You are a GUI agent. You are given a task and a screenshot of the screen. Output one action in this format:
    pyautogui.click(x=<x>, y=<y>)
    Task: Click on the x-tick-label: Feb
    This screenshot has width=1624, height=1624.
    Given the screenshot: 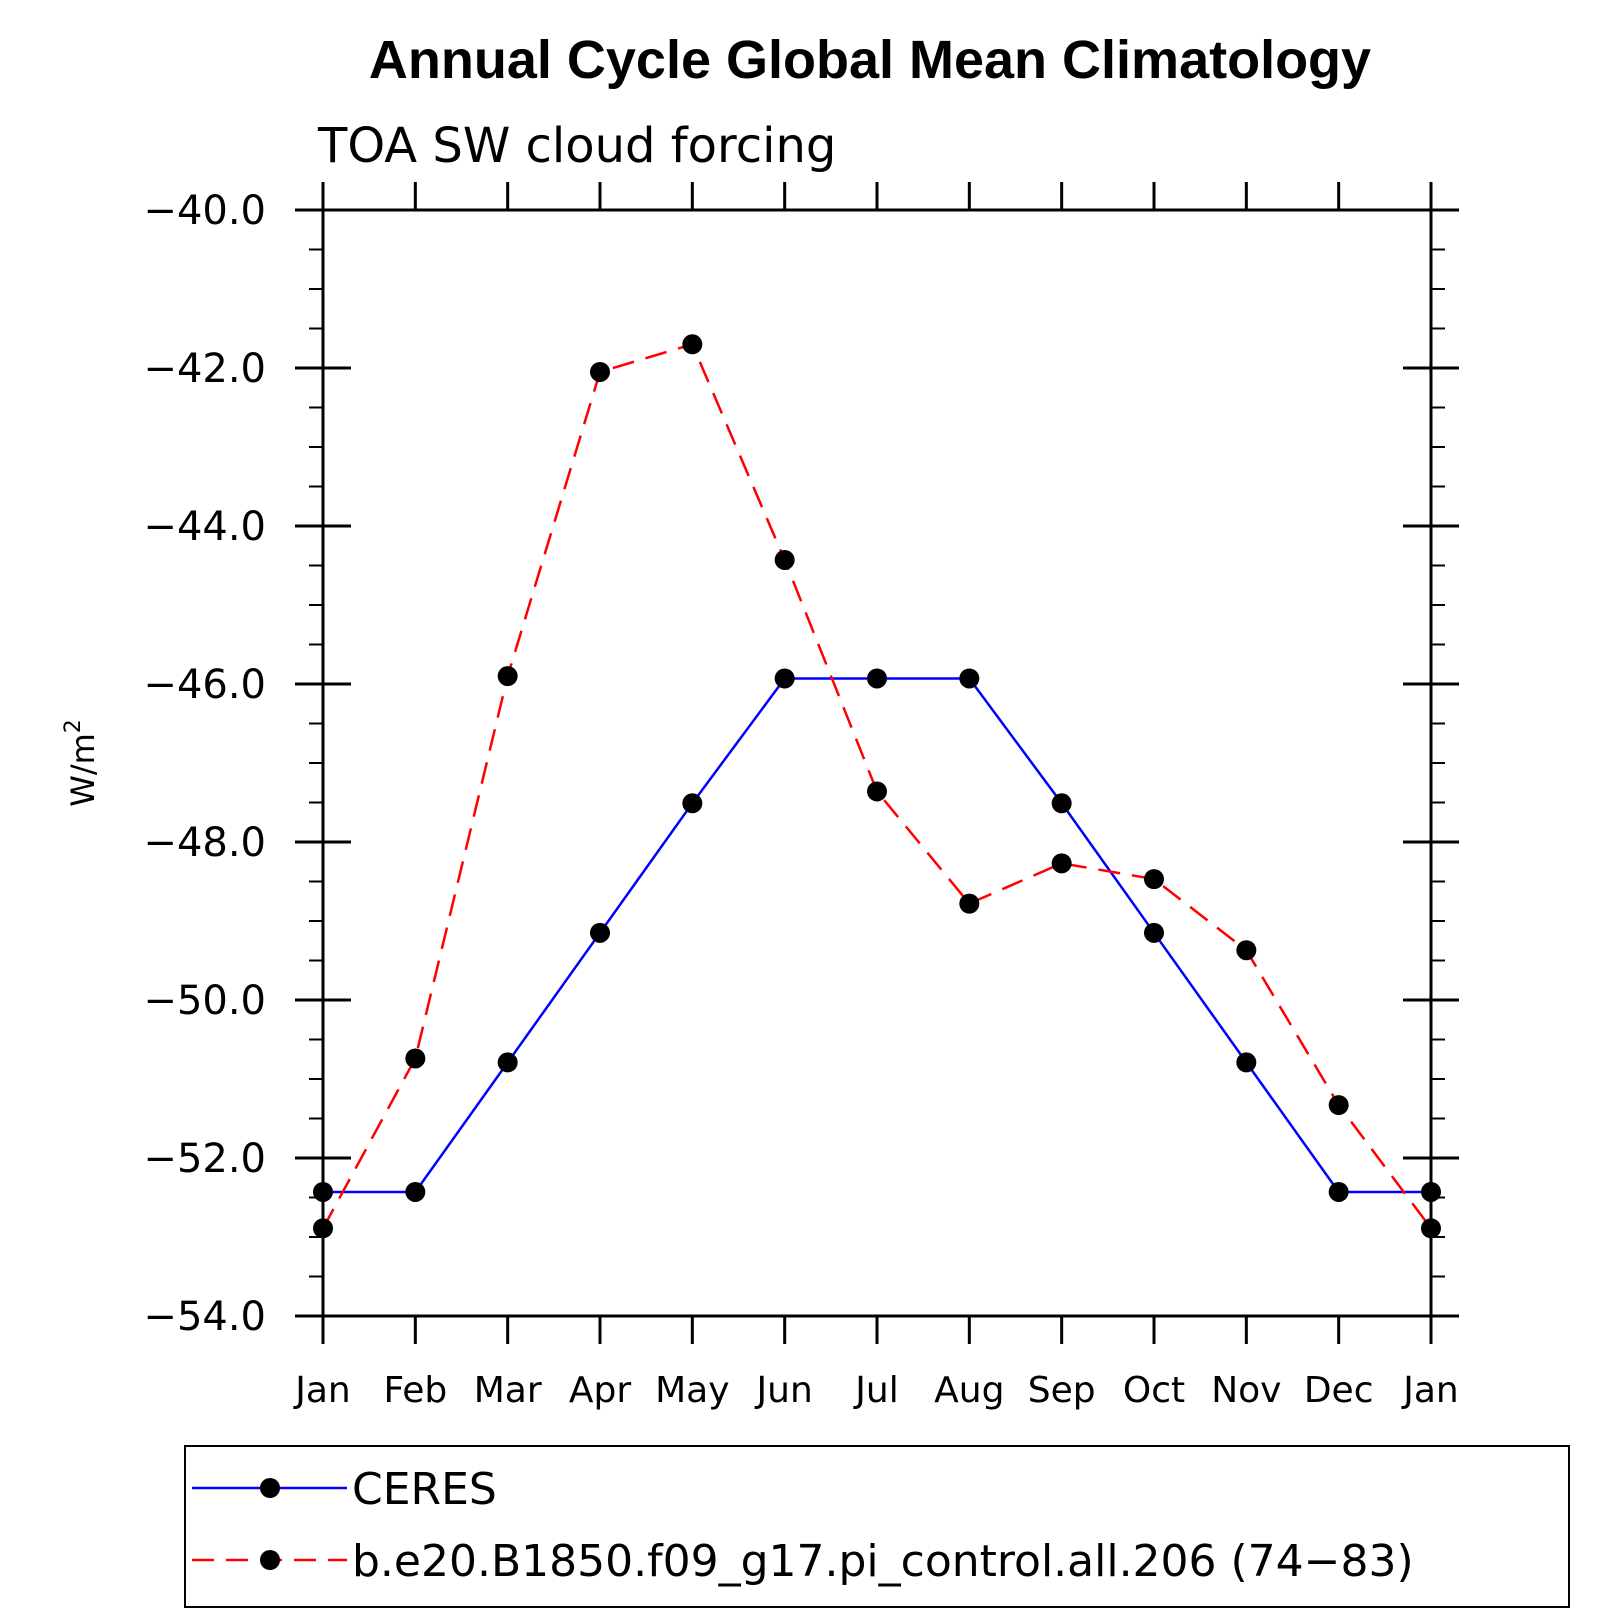 What is the action you would take?
    pyautogui.click(x=415, y=1390)
    